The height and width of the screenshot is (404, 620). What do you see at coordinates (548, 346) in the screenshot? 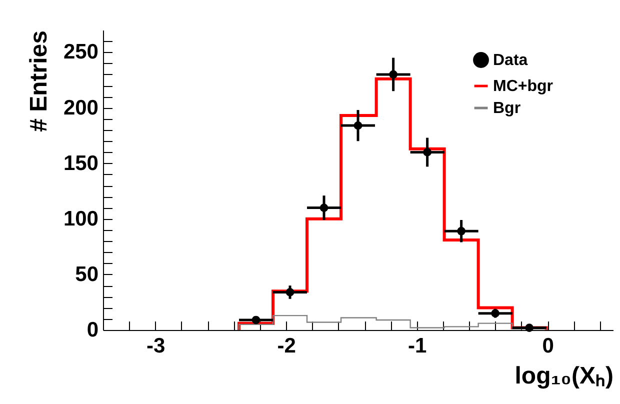
I see `x-tick-label: 0` at bounding box center [548, 346].